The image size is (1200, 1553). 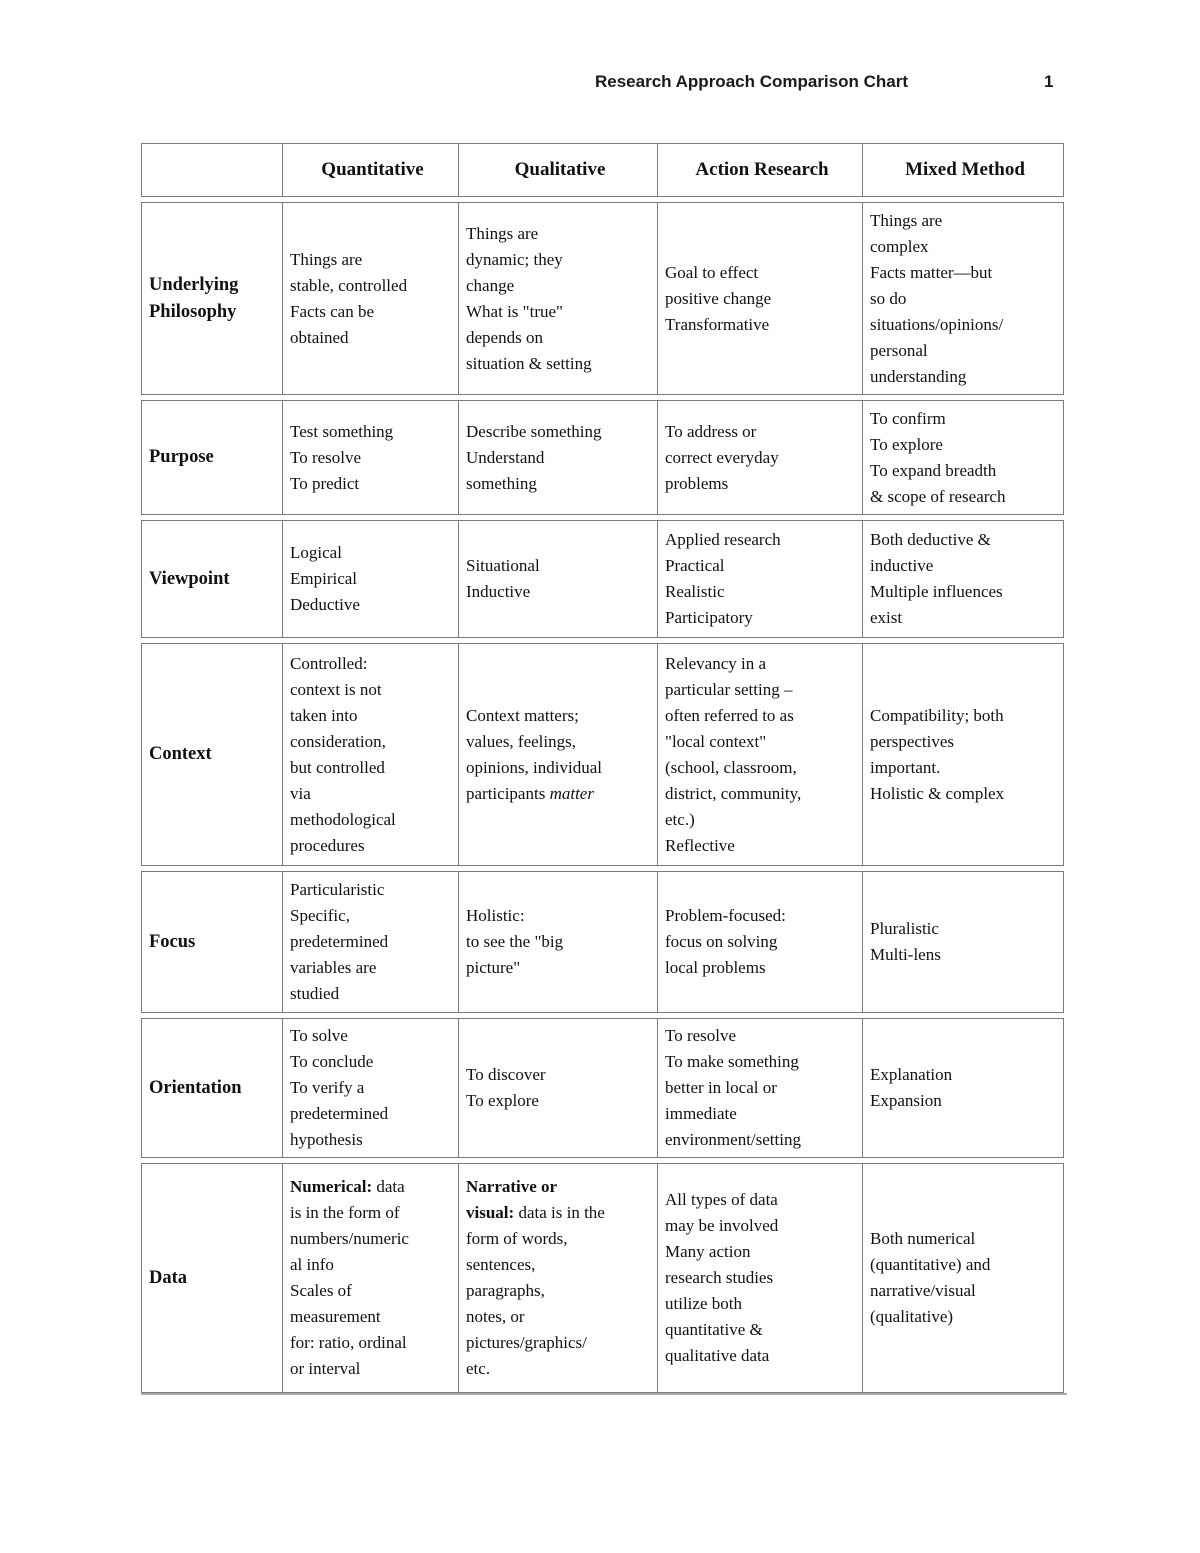 I want to click on header-cell-mixed-method: Mixed Method, so click(x=963, y=170).